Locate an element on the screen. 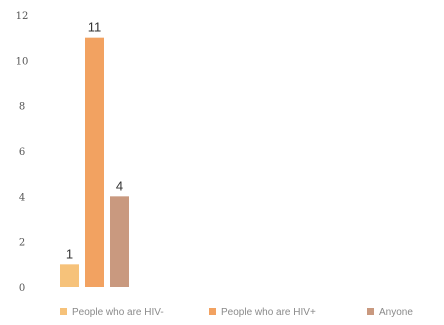  data-label: 1 is located at coordinates (69, 253).